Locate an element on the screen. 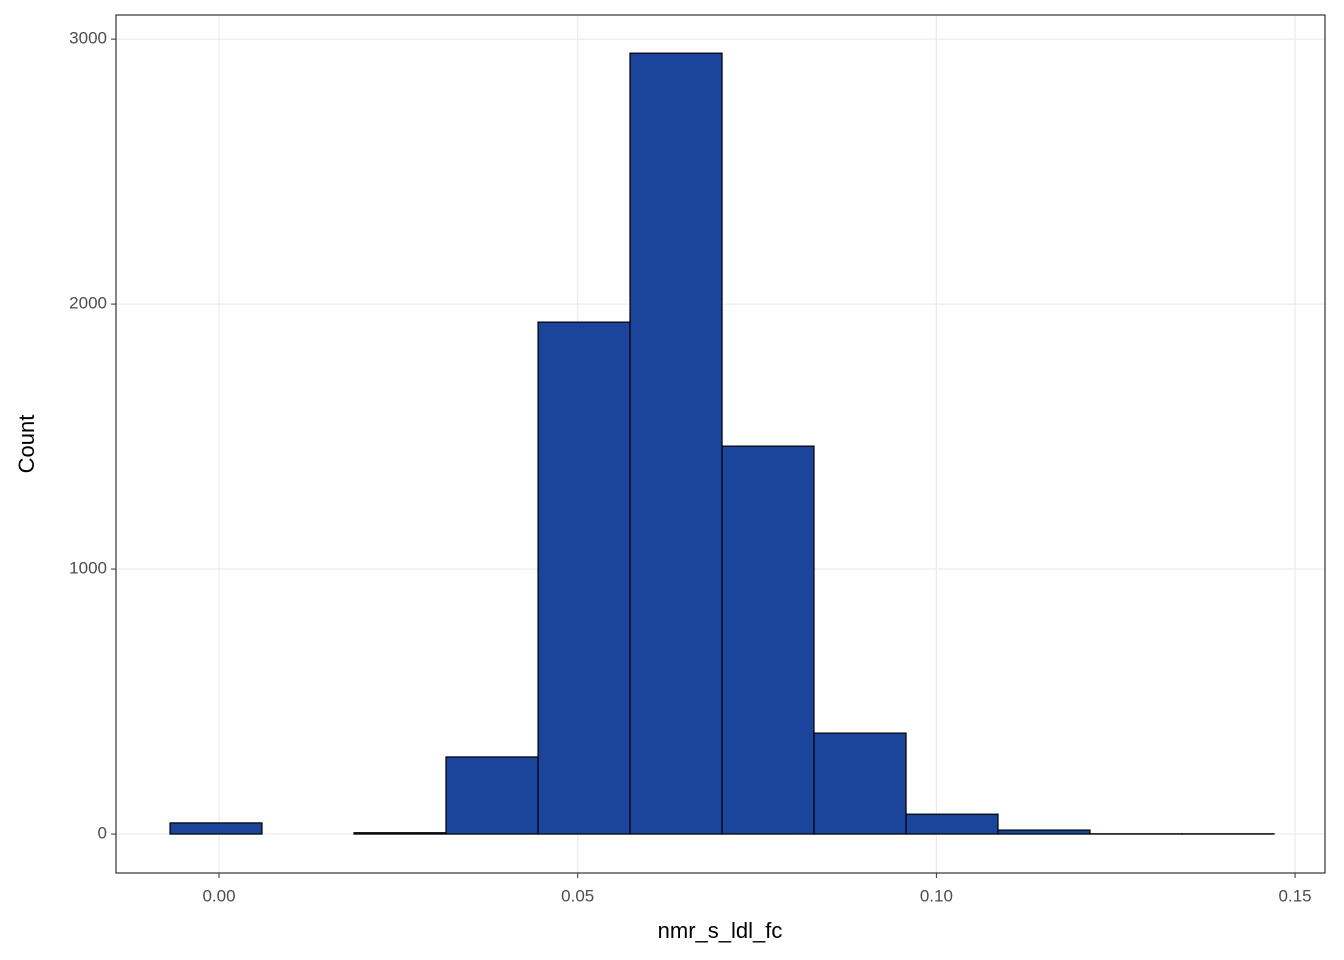 The image size is (1344, 960). x-tick-label: 0.10 is located at coordinates (936, 895).